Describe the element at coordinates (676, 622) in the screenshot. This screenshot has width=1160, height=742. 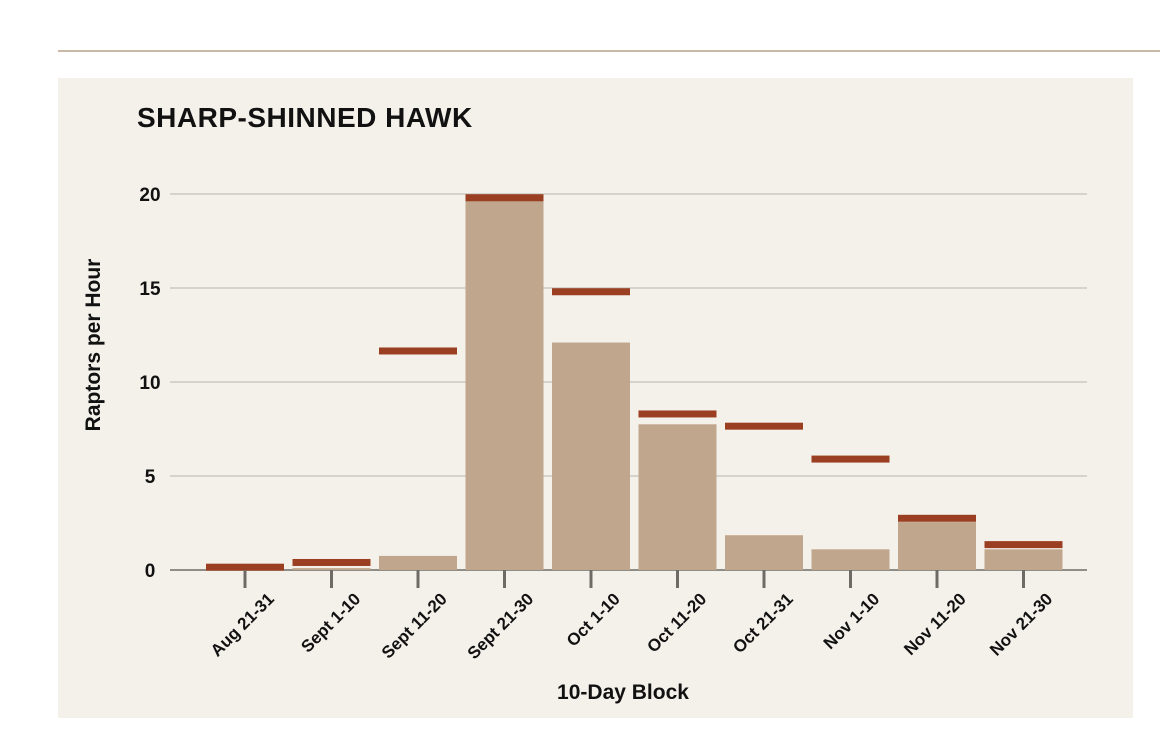
I see `x-tick-label: Oct 11-20` at that location.